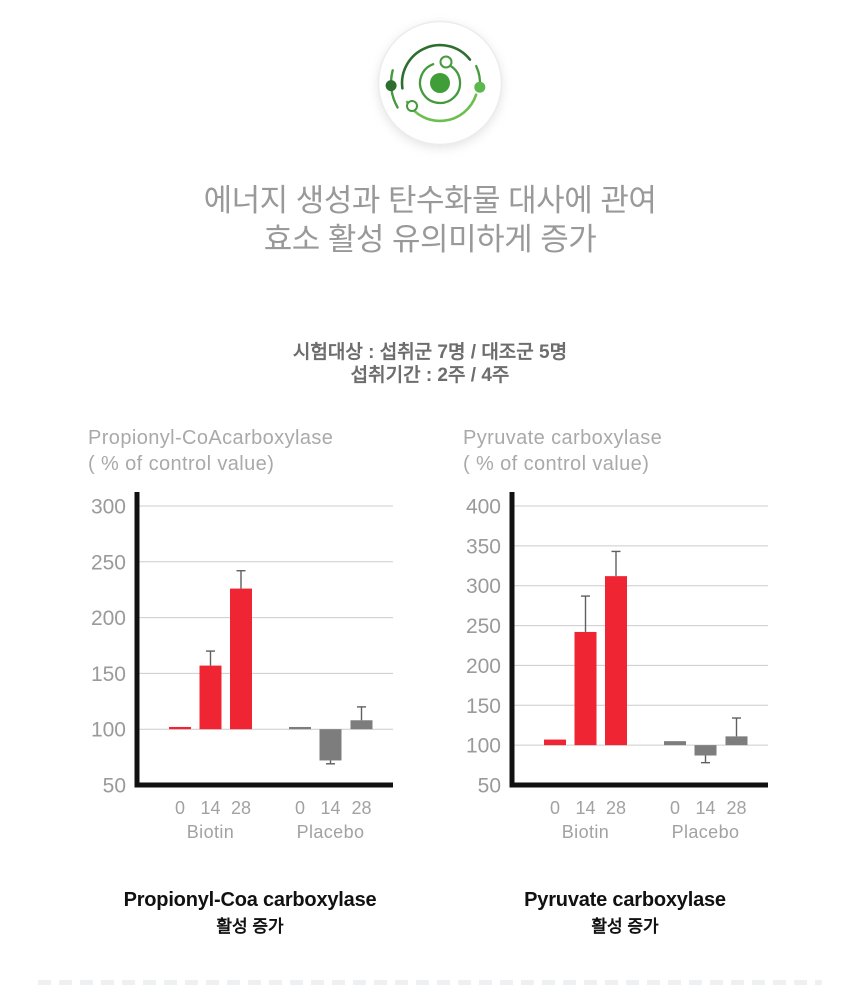 Image resolution: width=860 pixels, height=985 pixels. I want to click on chart-title-text: Propionyl-CoAcarboxylase, so click(211, 438).